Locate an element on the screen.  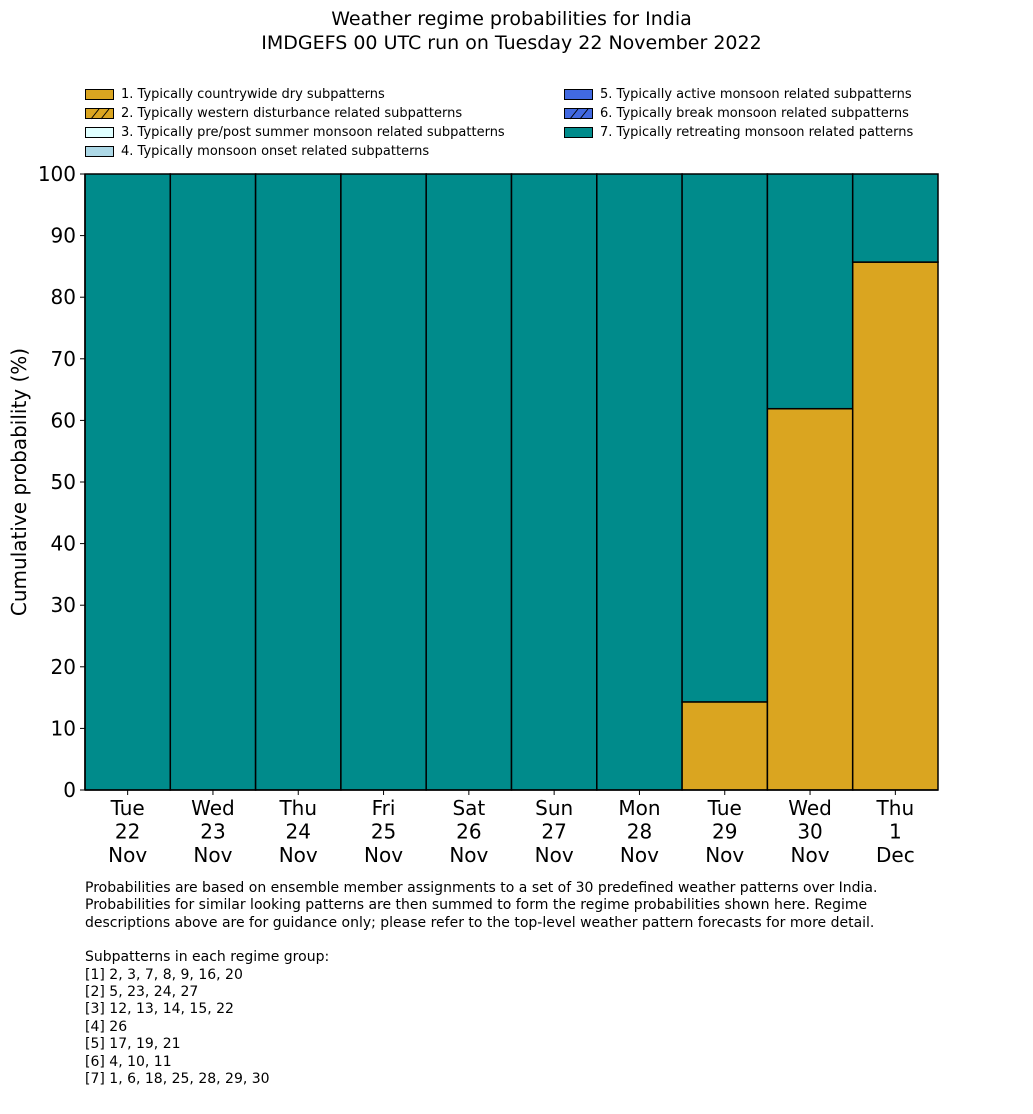
y-tick-label: 60 is located at coordinates (63, 420).